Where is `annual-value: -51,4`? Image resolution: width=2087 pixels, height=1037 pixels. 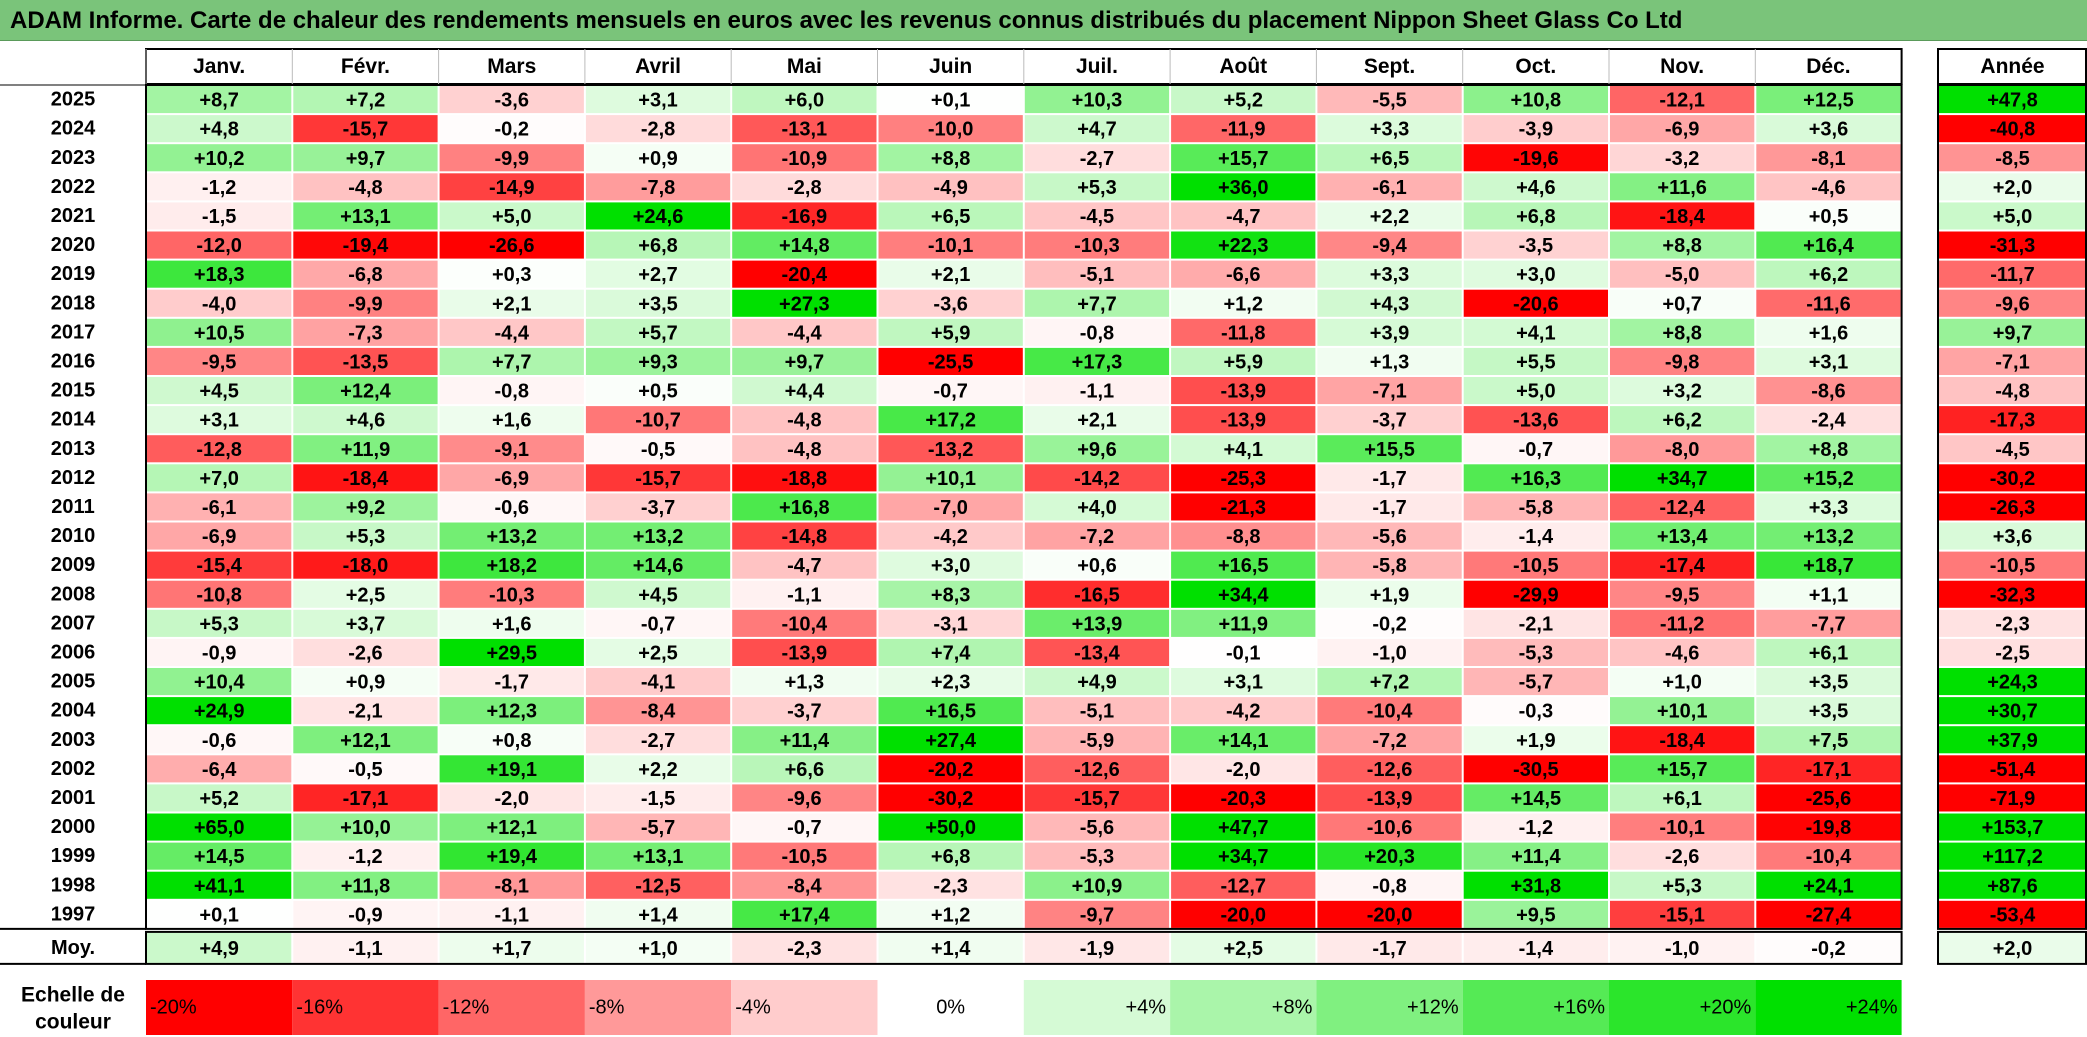
annual-value: -51,4 is located at coordinates (2013, 770).